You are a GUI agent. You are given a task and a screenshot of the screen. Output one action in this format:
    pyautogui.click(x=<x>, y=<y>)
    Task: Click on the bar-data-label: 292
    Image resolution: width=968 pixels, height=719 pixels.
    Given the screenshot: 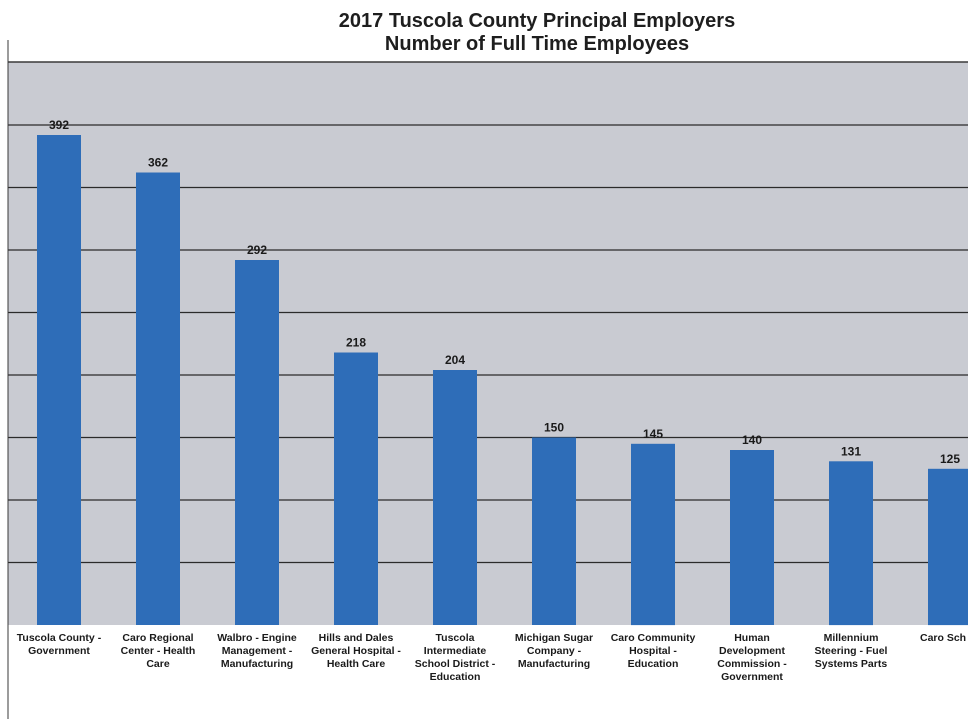 What is the action you would take?
    pyautogui.click(x=257, y=250)
    